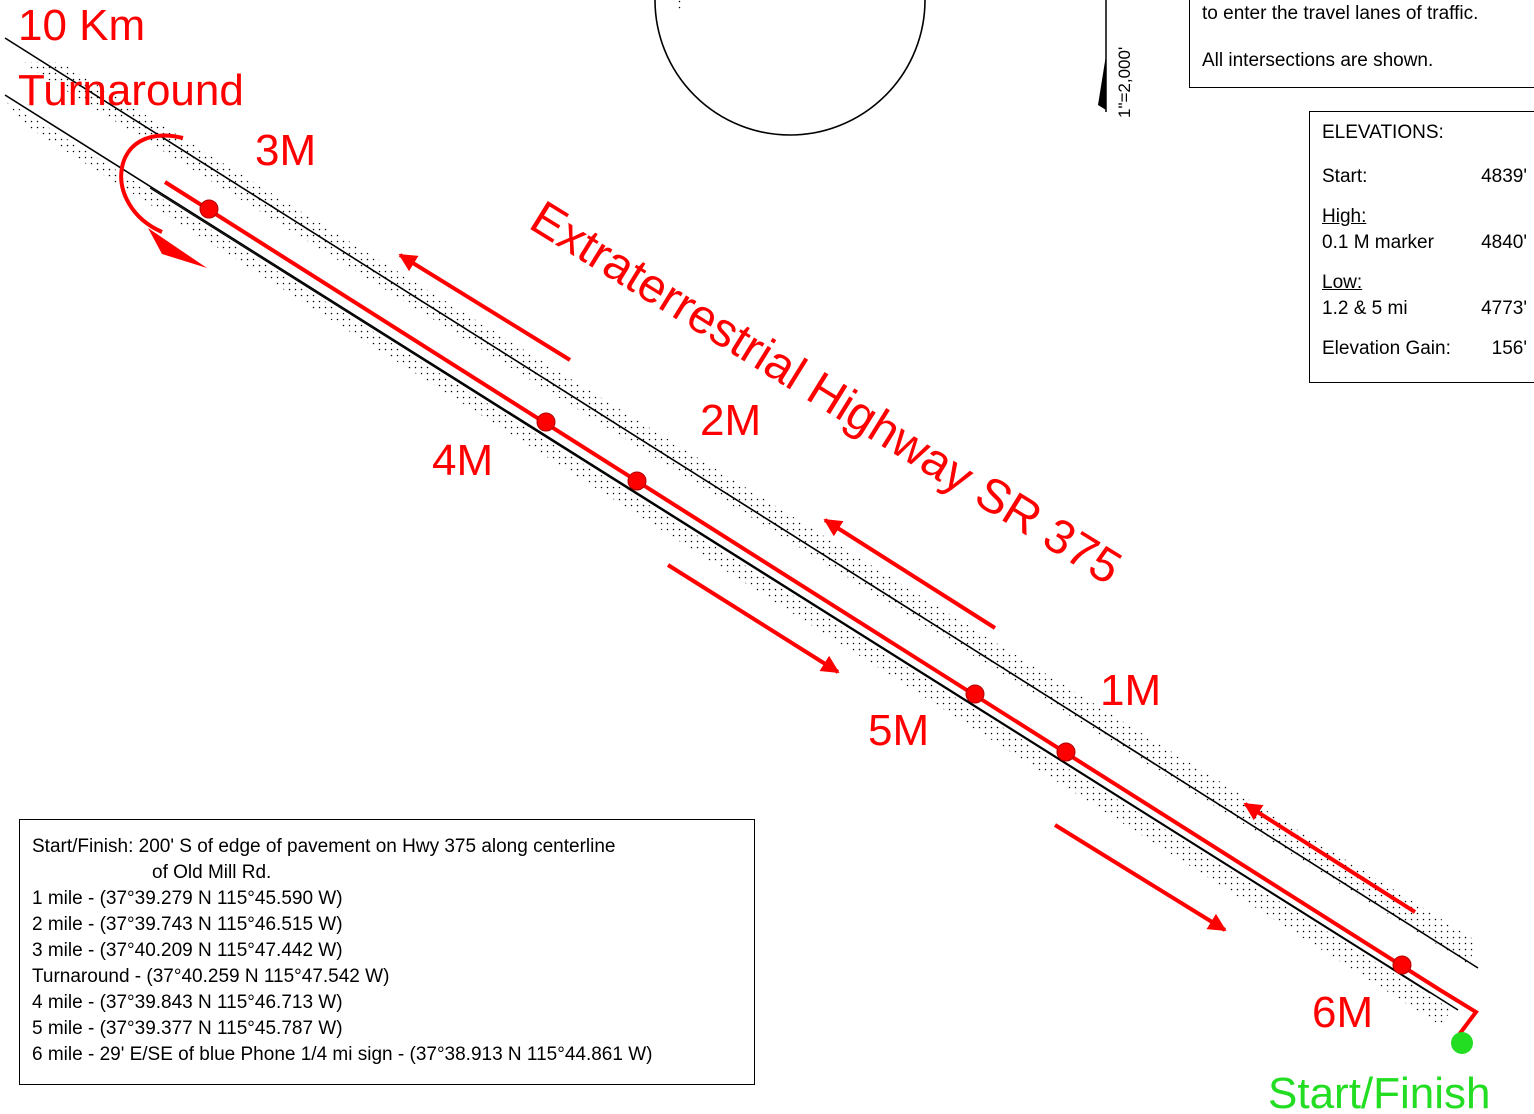  What do you see at coordinates (1365, 308) in the screenshot?
I see `elevation-low-point: 1.2 & 5 mi` at bounding box center [1365, 308].